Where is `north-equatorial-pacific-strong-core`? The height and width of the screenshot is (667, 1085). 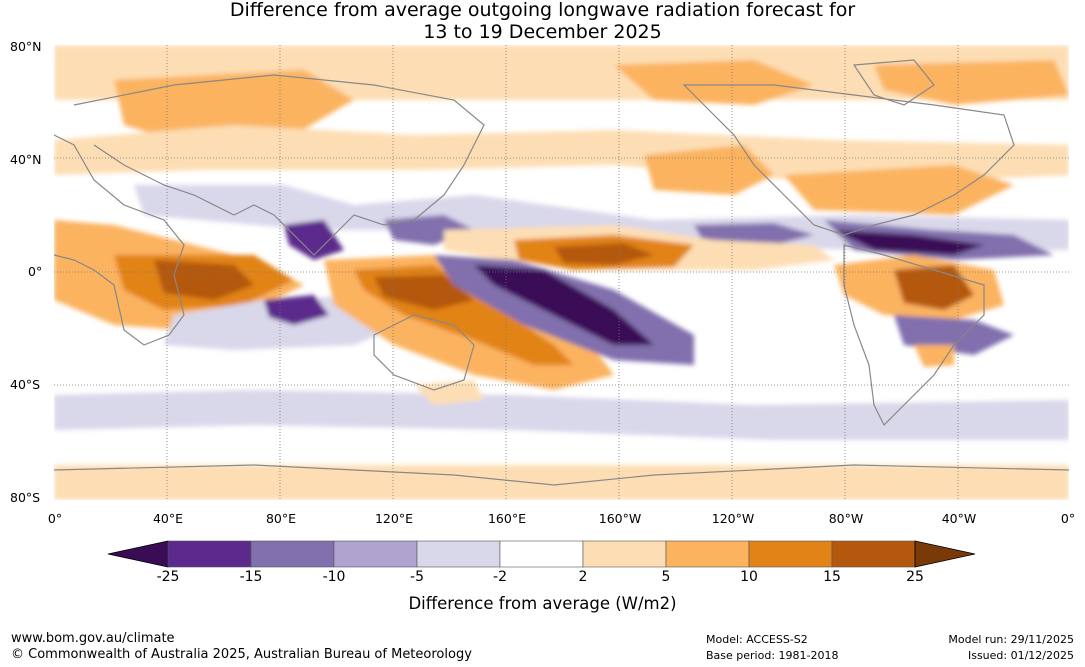 north-equatorial-pacific-strong-core is located at coordinates (604, 254).